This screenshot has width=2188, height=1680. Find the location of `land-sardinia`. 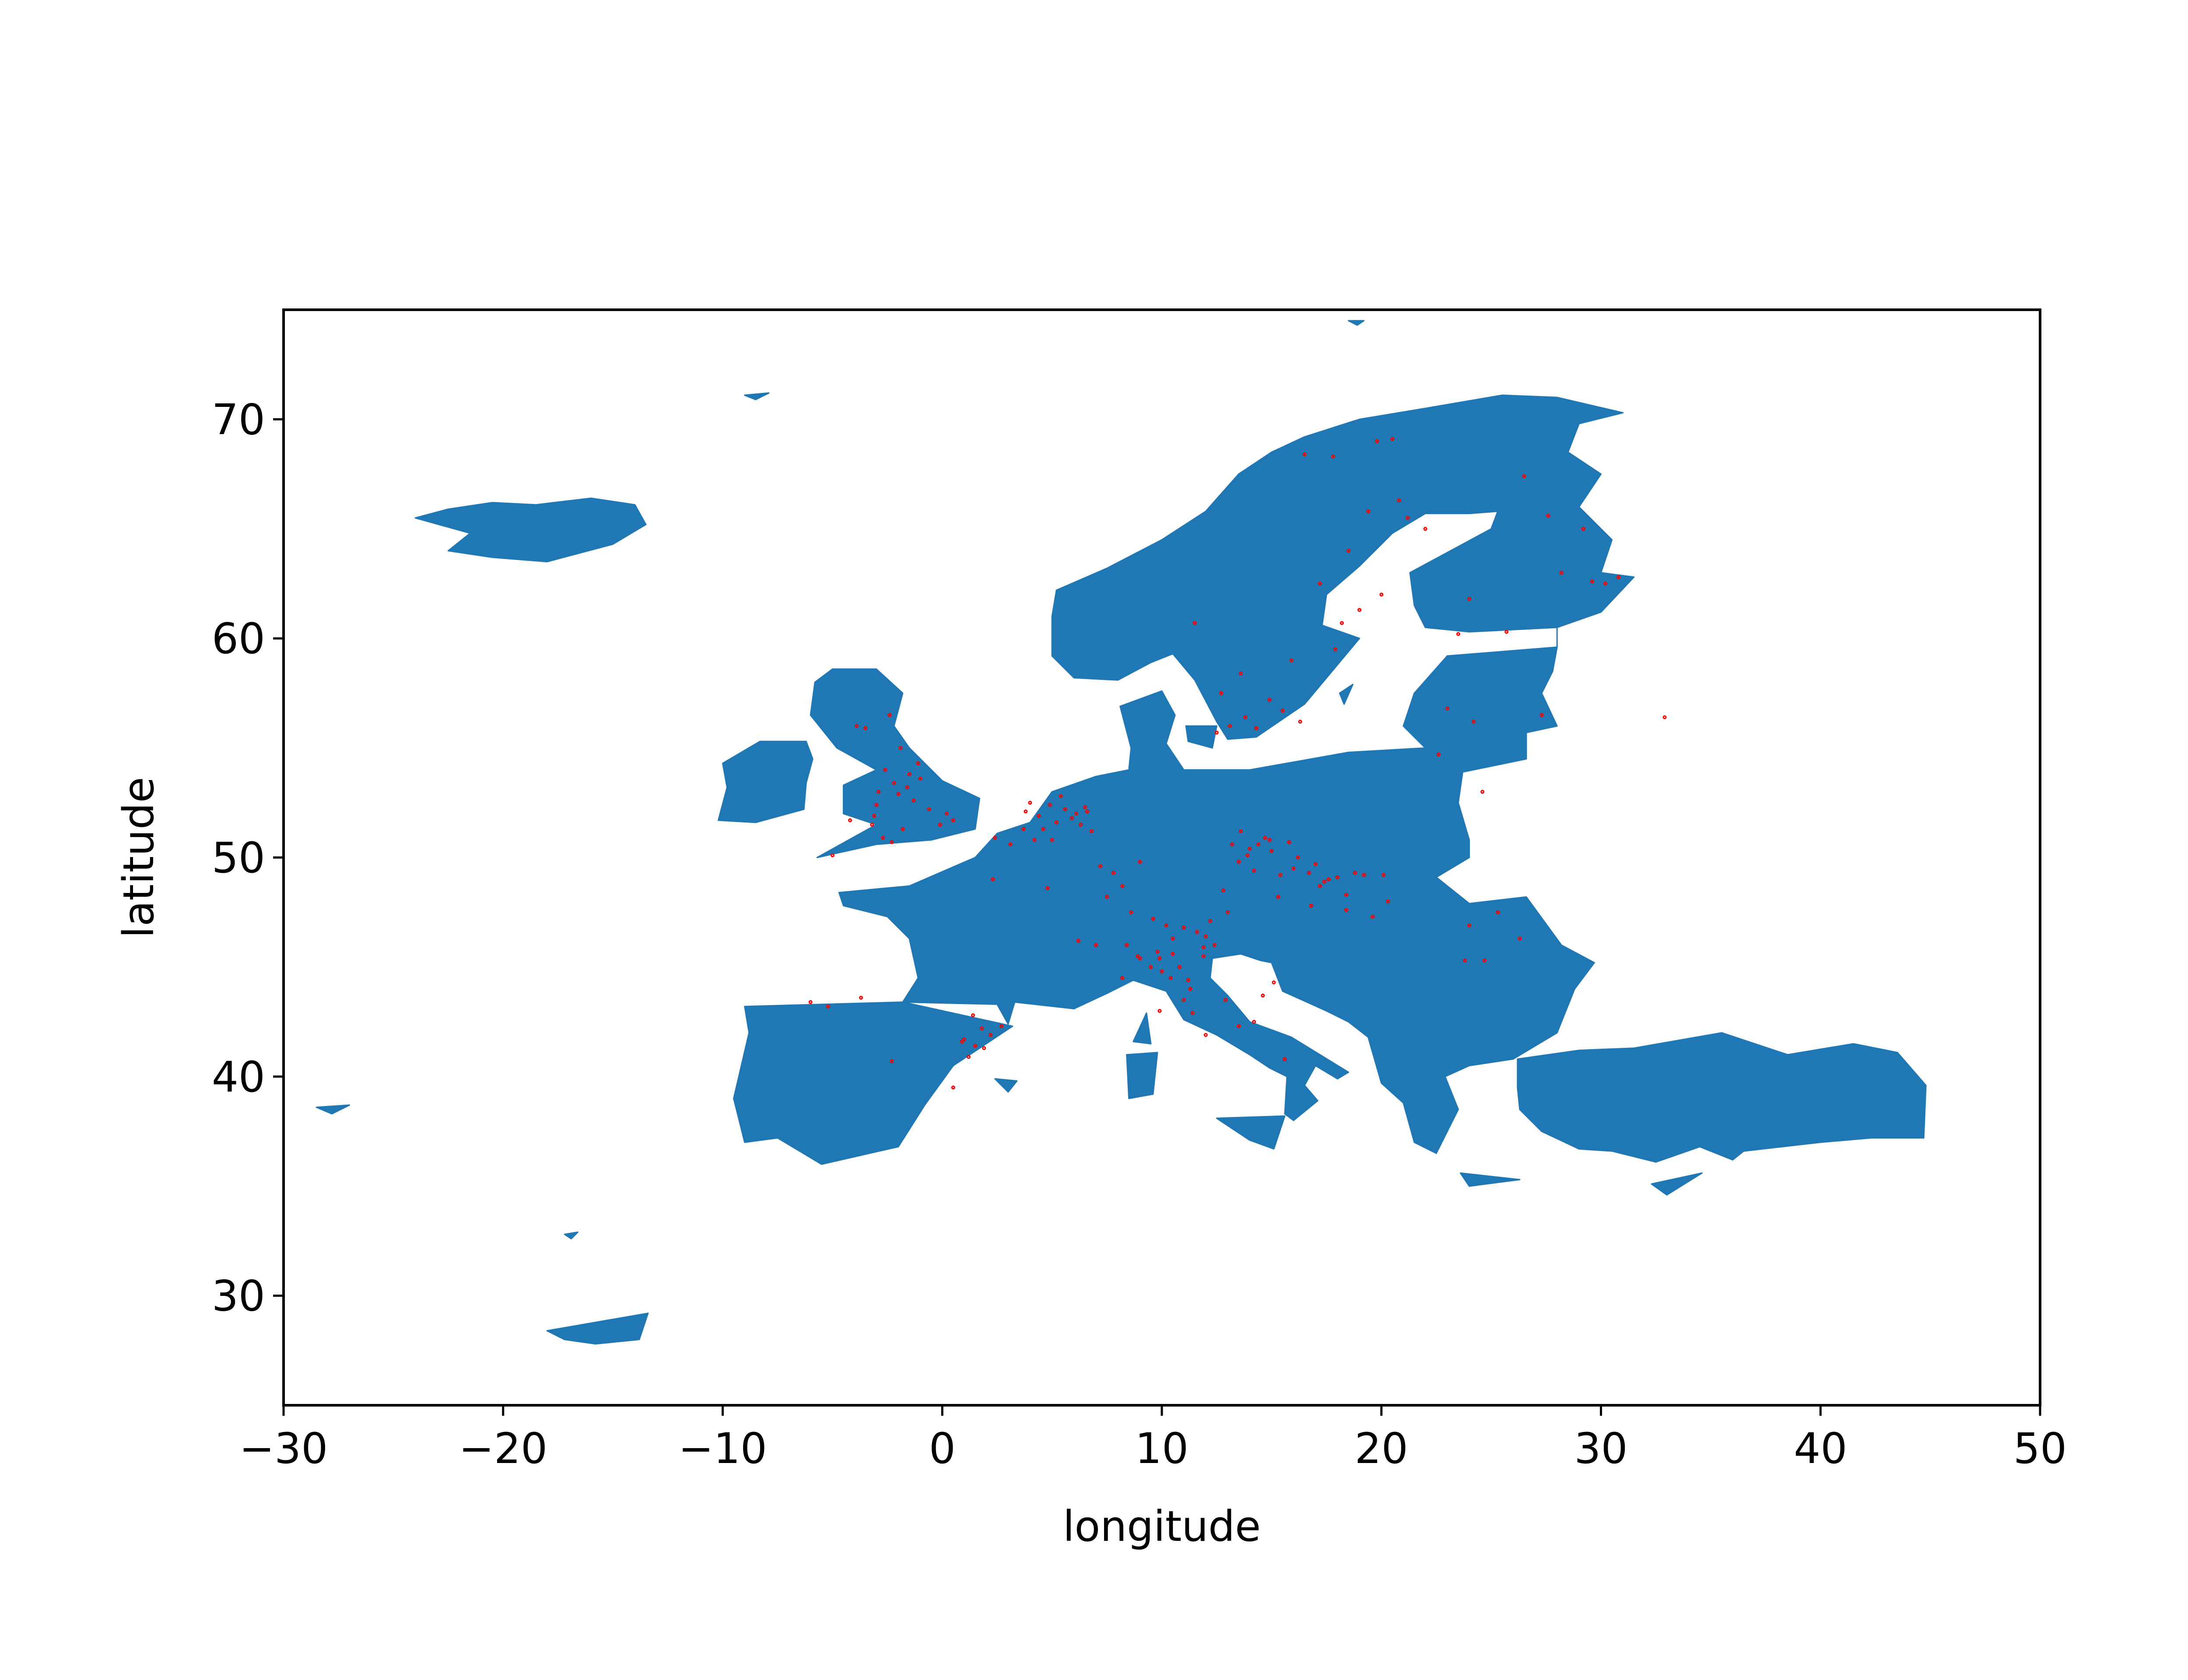

land-sardinia is located at coordinates (1142, 1075).